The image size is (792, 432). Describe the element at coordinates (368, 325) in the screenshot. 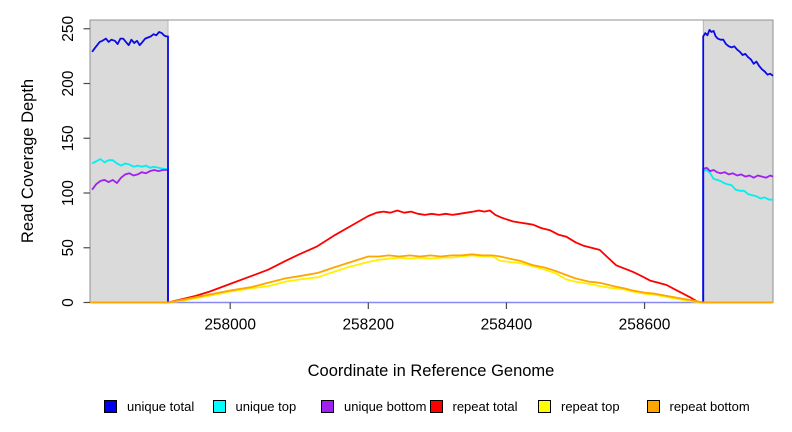

I see `x-tick-label: 258200` at that location.